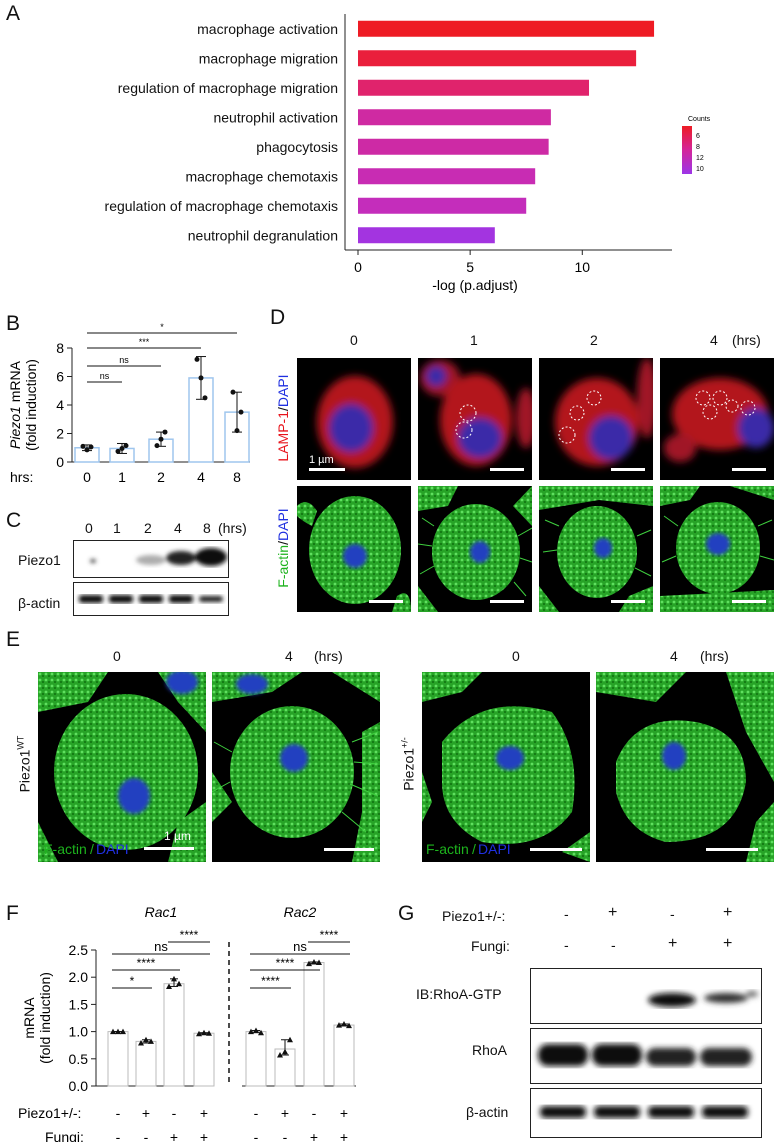 The height and width of the screenshot is (1142, 775). What do you see at coordinates (673, 943) in the screenshot?
I see `g-fungi-3: +` at bounding box center [673, 943].